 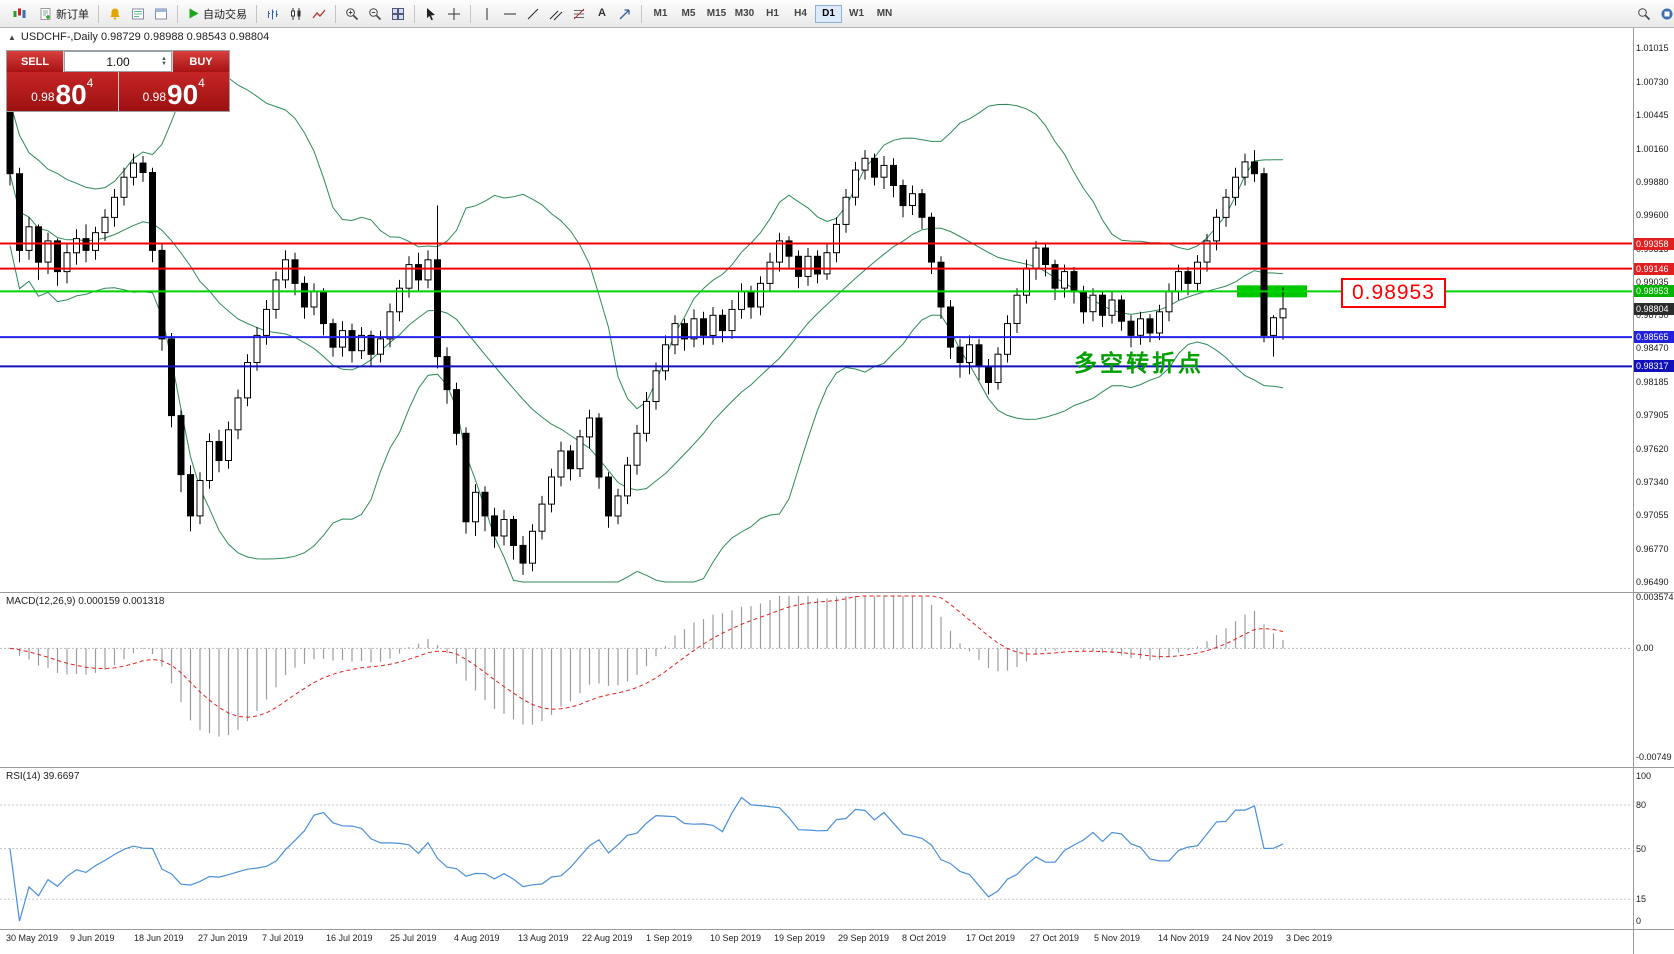 What do you see at coordinates (223, 938) in the screenshot?
I see `date-label: 27 Jun 2019` at bounding box center [223, 938].